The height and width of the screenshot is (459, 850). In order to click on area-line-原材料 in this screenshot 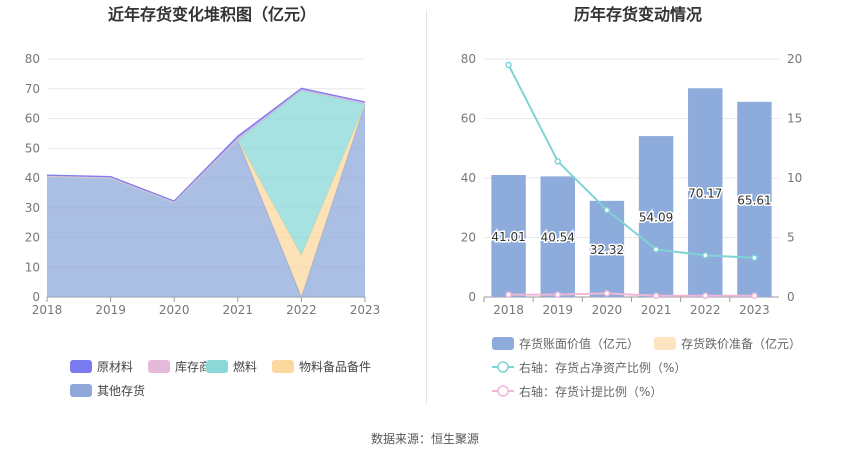, I will do `click(206, 144)`.